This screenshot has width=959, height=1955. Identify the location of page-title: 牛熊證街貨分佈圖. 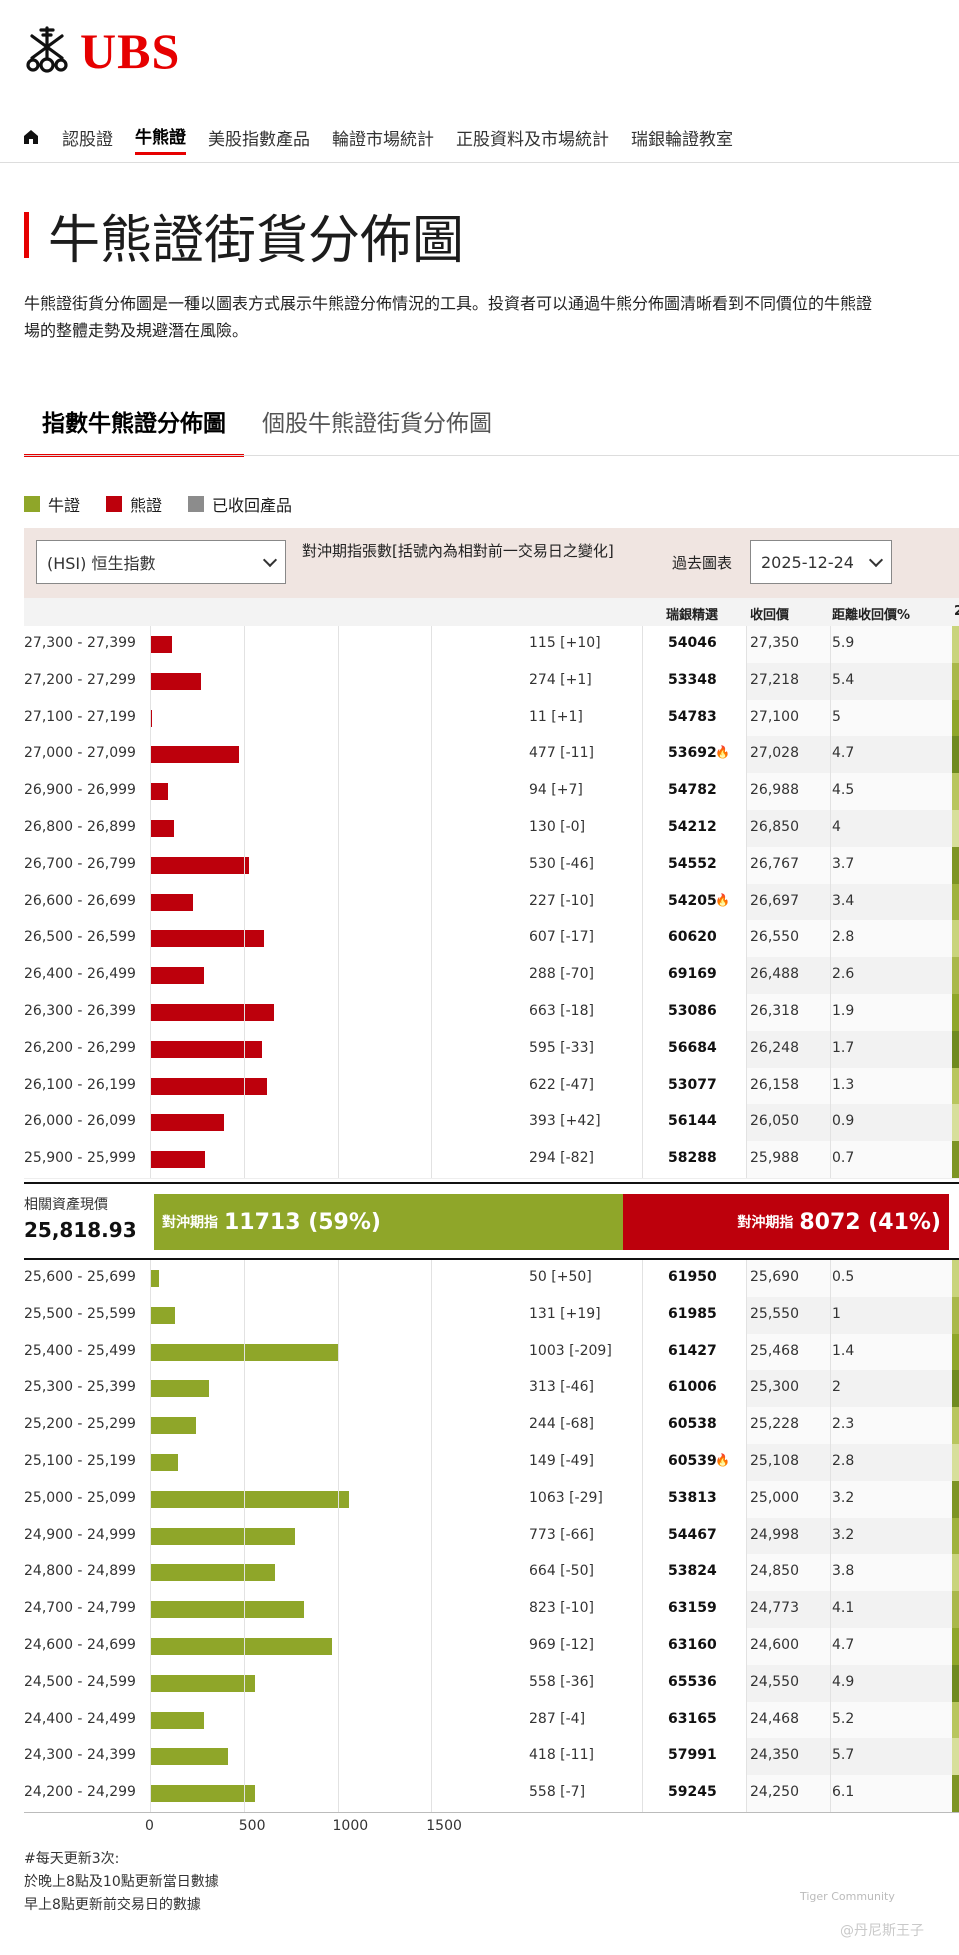
(256, 241).